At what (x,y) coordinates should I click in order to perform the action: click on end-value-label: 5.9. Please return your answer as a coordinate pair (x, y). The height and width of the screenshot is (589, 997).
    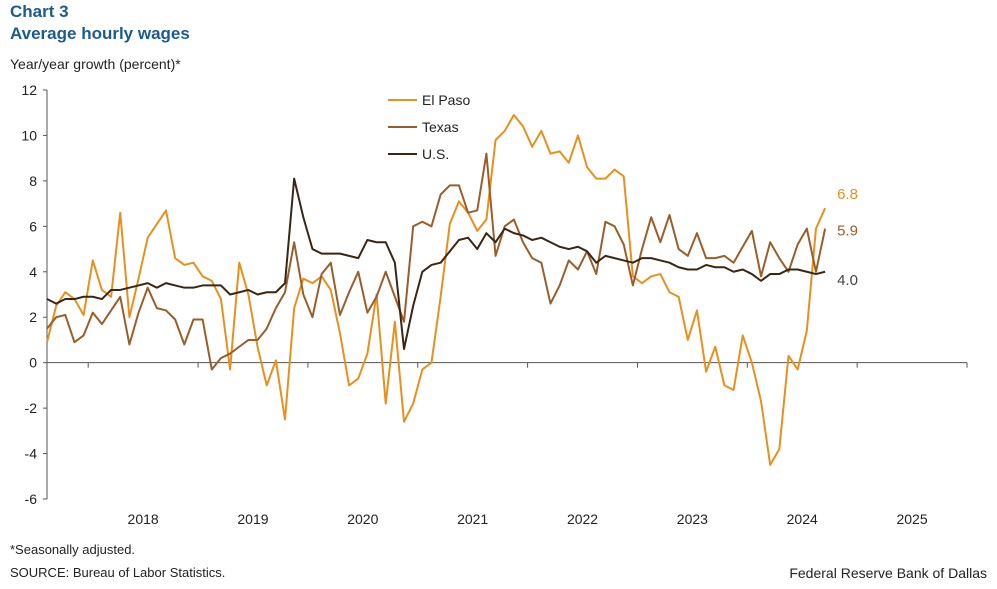
    Looking at the image, I should click on (847, 231).